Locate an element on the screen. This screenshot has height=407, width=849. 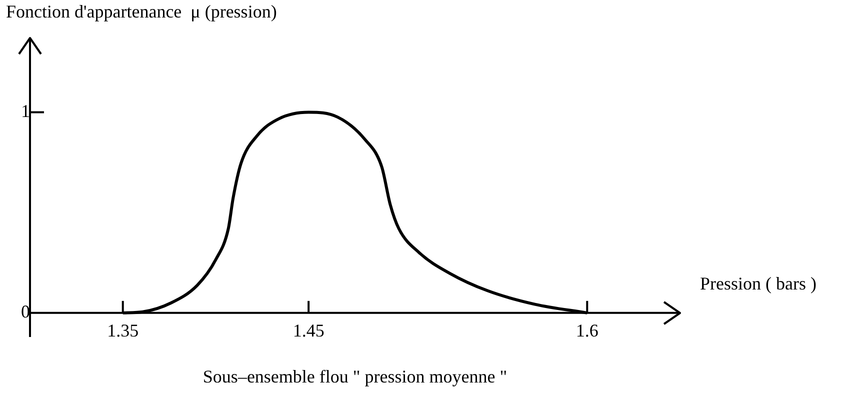
y-axis-title: Fonction d'appartenance μ (pression) is located at coordinates (141, 12).